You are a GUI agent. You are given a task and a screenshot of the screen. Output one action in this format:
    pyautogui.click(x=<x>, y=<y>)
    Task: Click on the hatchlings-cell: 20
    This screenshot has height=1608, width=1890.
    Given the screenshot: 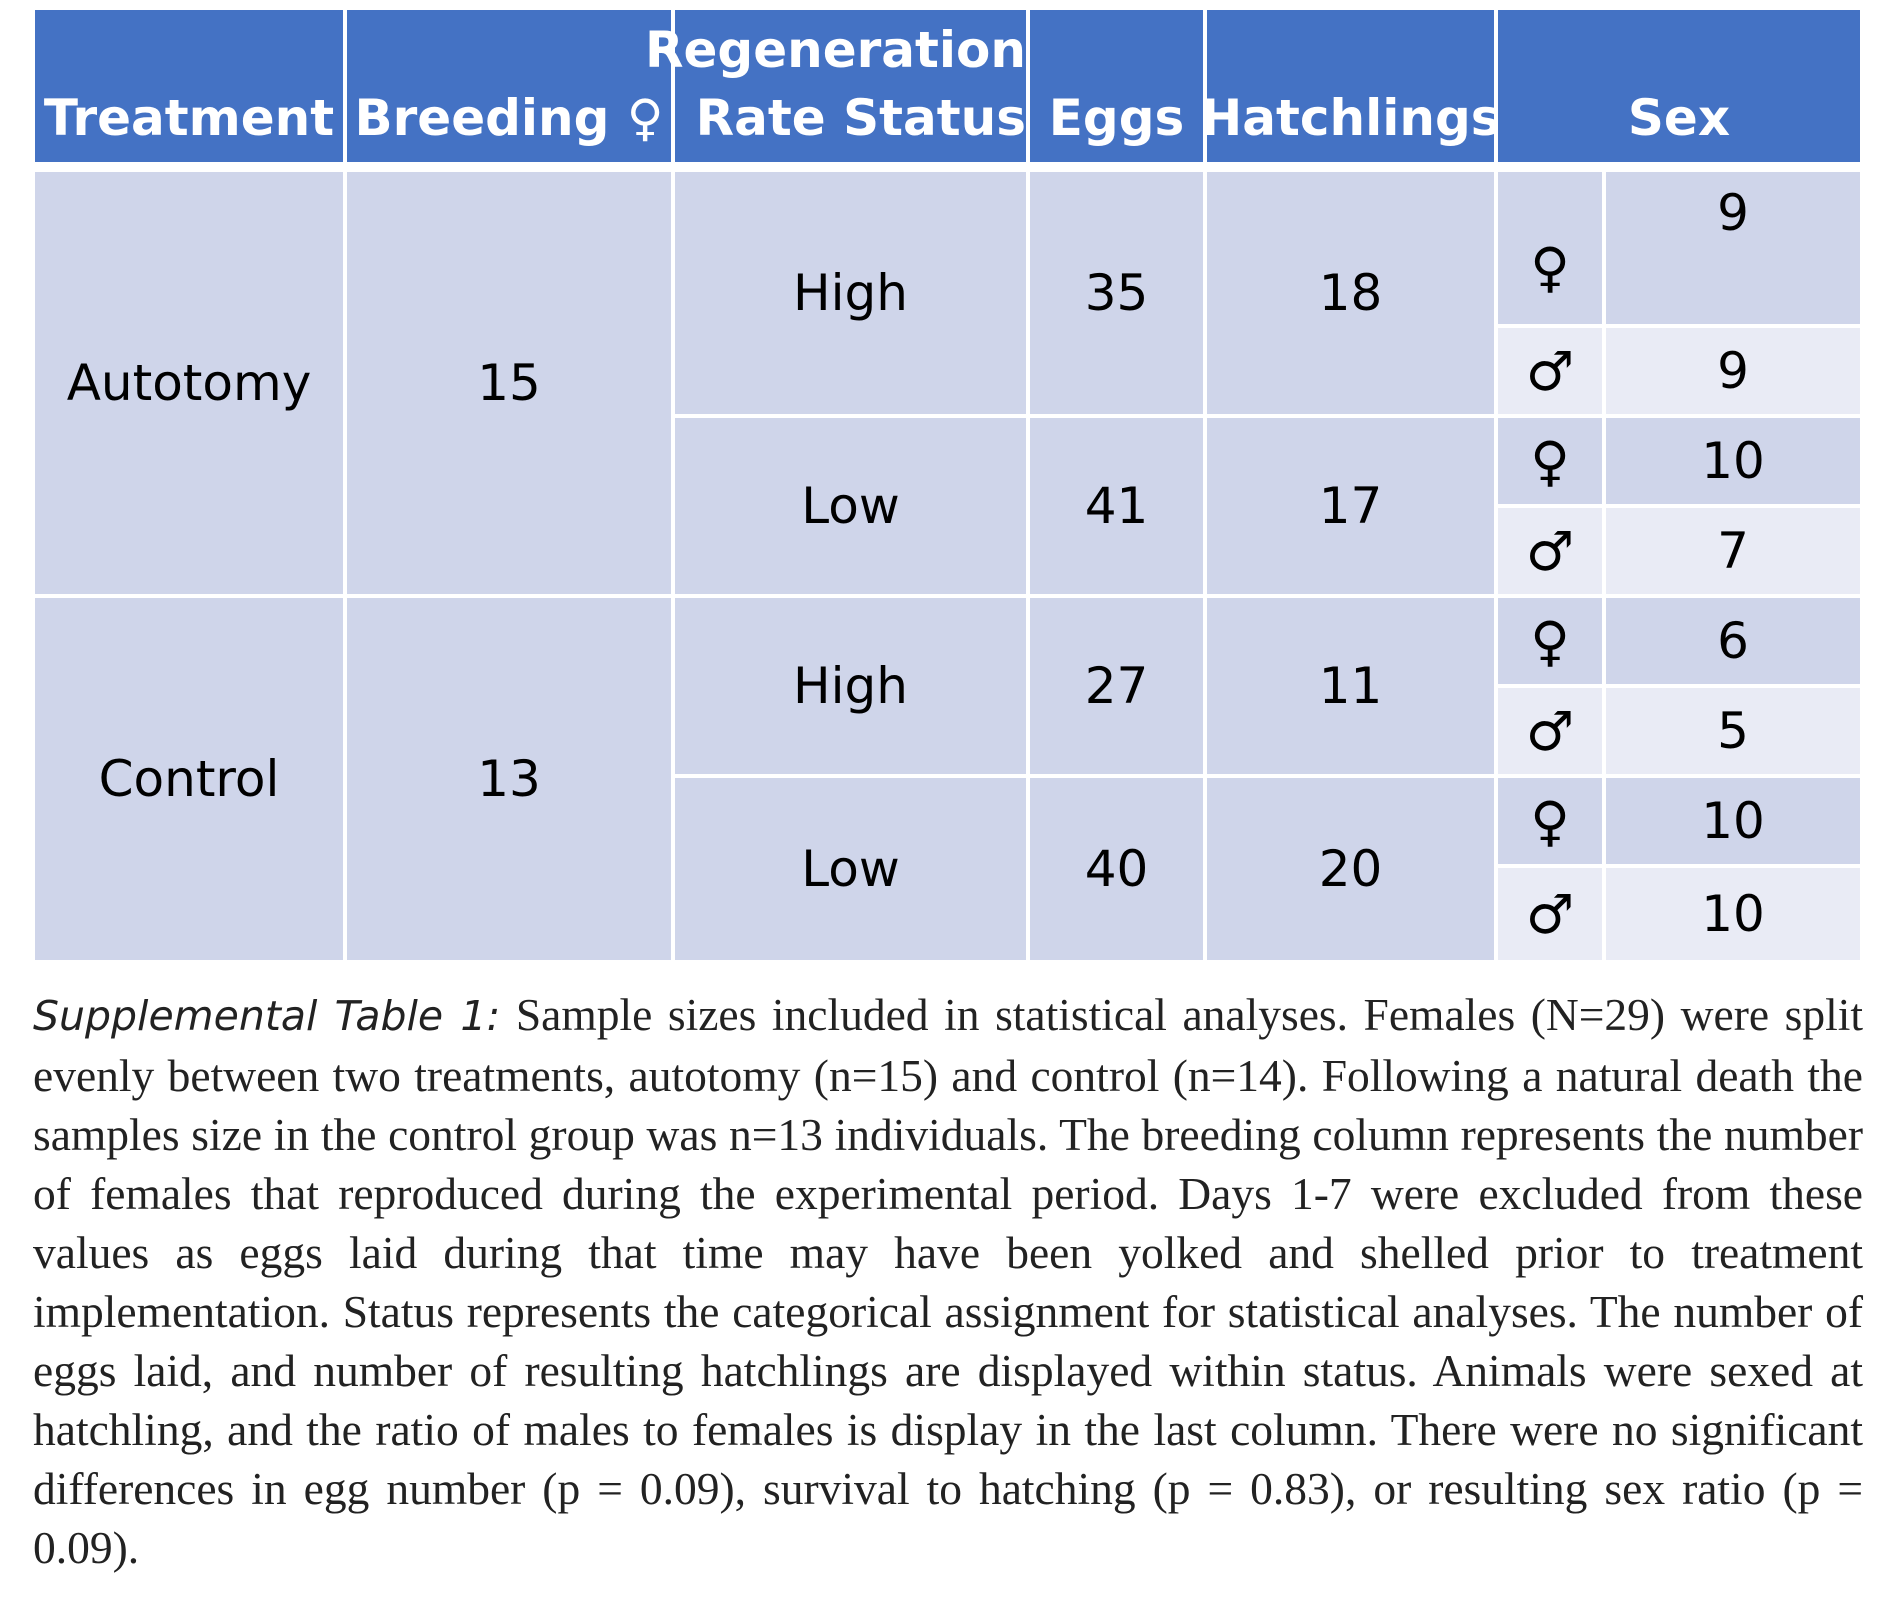 What is the action you would take?
    pyautogui.click(x=1350, y=869)
    